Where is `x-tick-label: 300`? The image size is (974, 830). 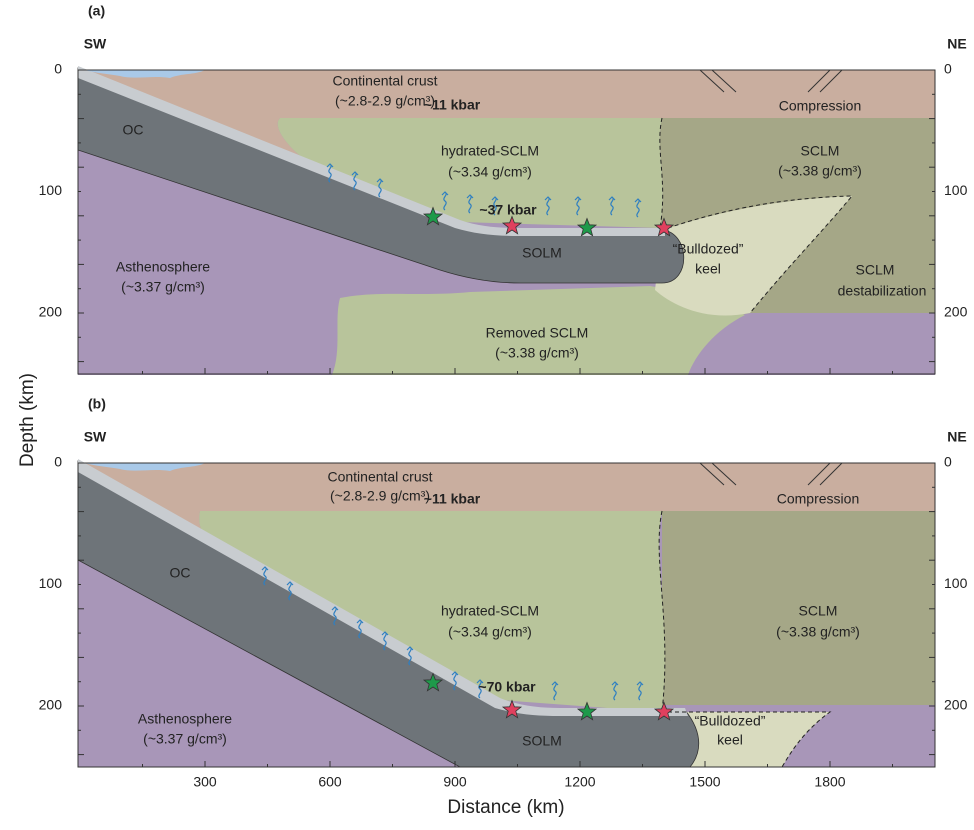
x-tick-label: 300 is located at coordinates (205, 782).